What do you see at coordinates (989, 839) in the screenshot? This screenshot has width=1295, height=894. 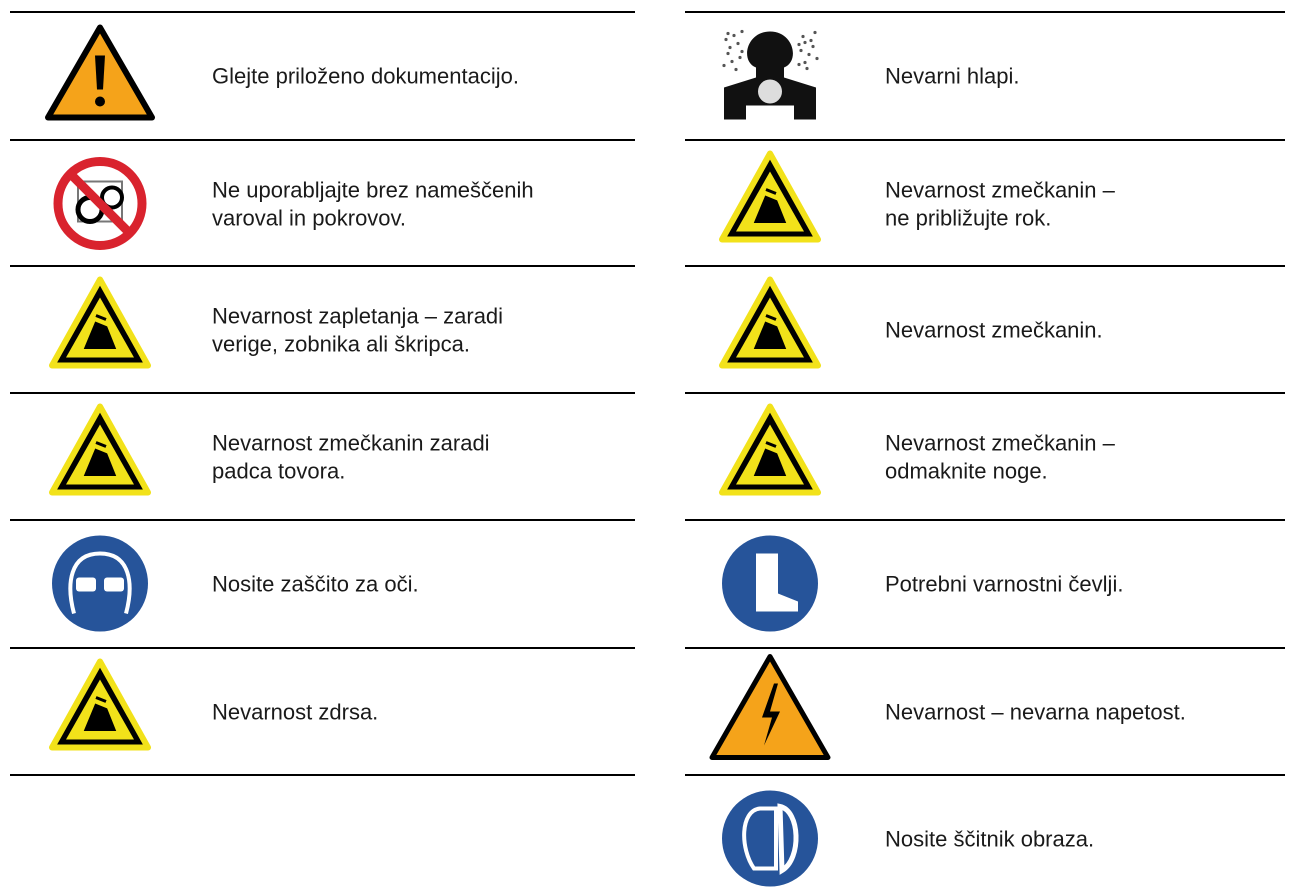 I see `label: Nosite ščitnik obraza.` at bounding box center [989, 839].